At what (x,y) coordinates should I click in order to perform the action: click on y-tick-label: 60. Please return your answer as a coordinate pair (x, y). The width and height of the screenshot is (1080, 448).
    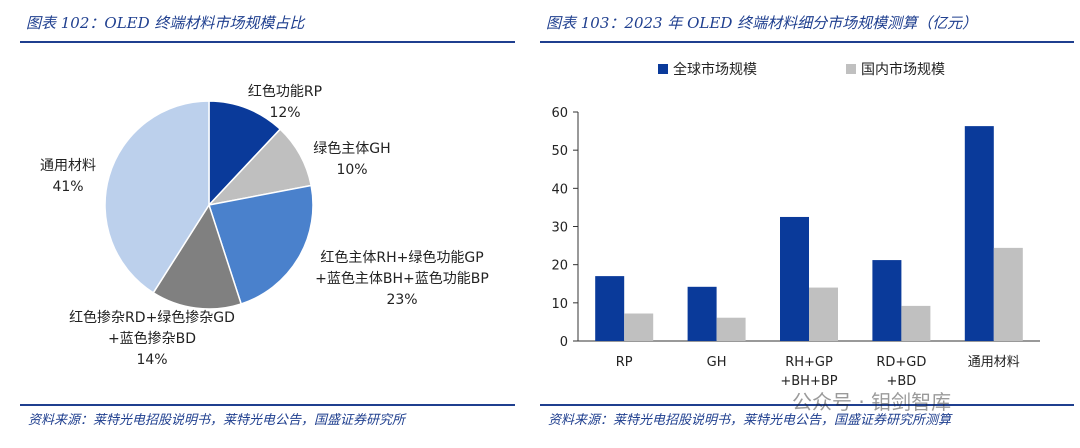
    Looking at the image, I should click on (559, 113).